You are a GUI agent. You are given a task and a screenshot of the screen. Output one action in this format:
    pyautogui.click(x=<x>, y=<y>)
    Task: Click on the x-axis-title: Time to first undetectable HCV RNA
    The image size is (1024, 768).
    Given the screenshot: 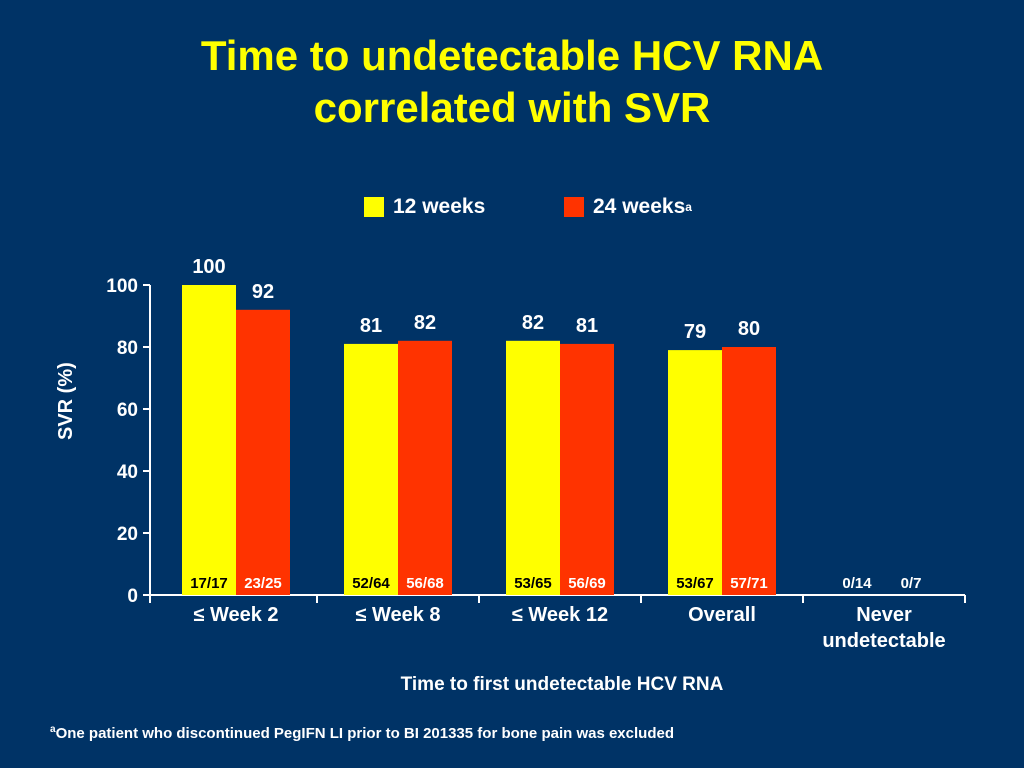 What is the action you would take?
    pyautogui.click(x=562, y=684)
    